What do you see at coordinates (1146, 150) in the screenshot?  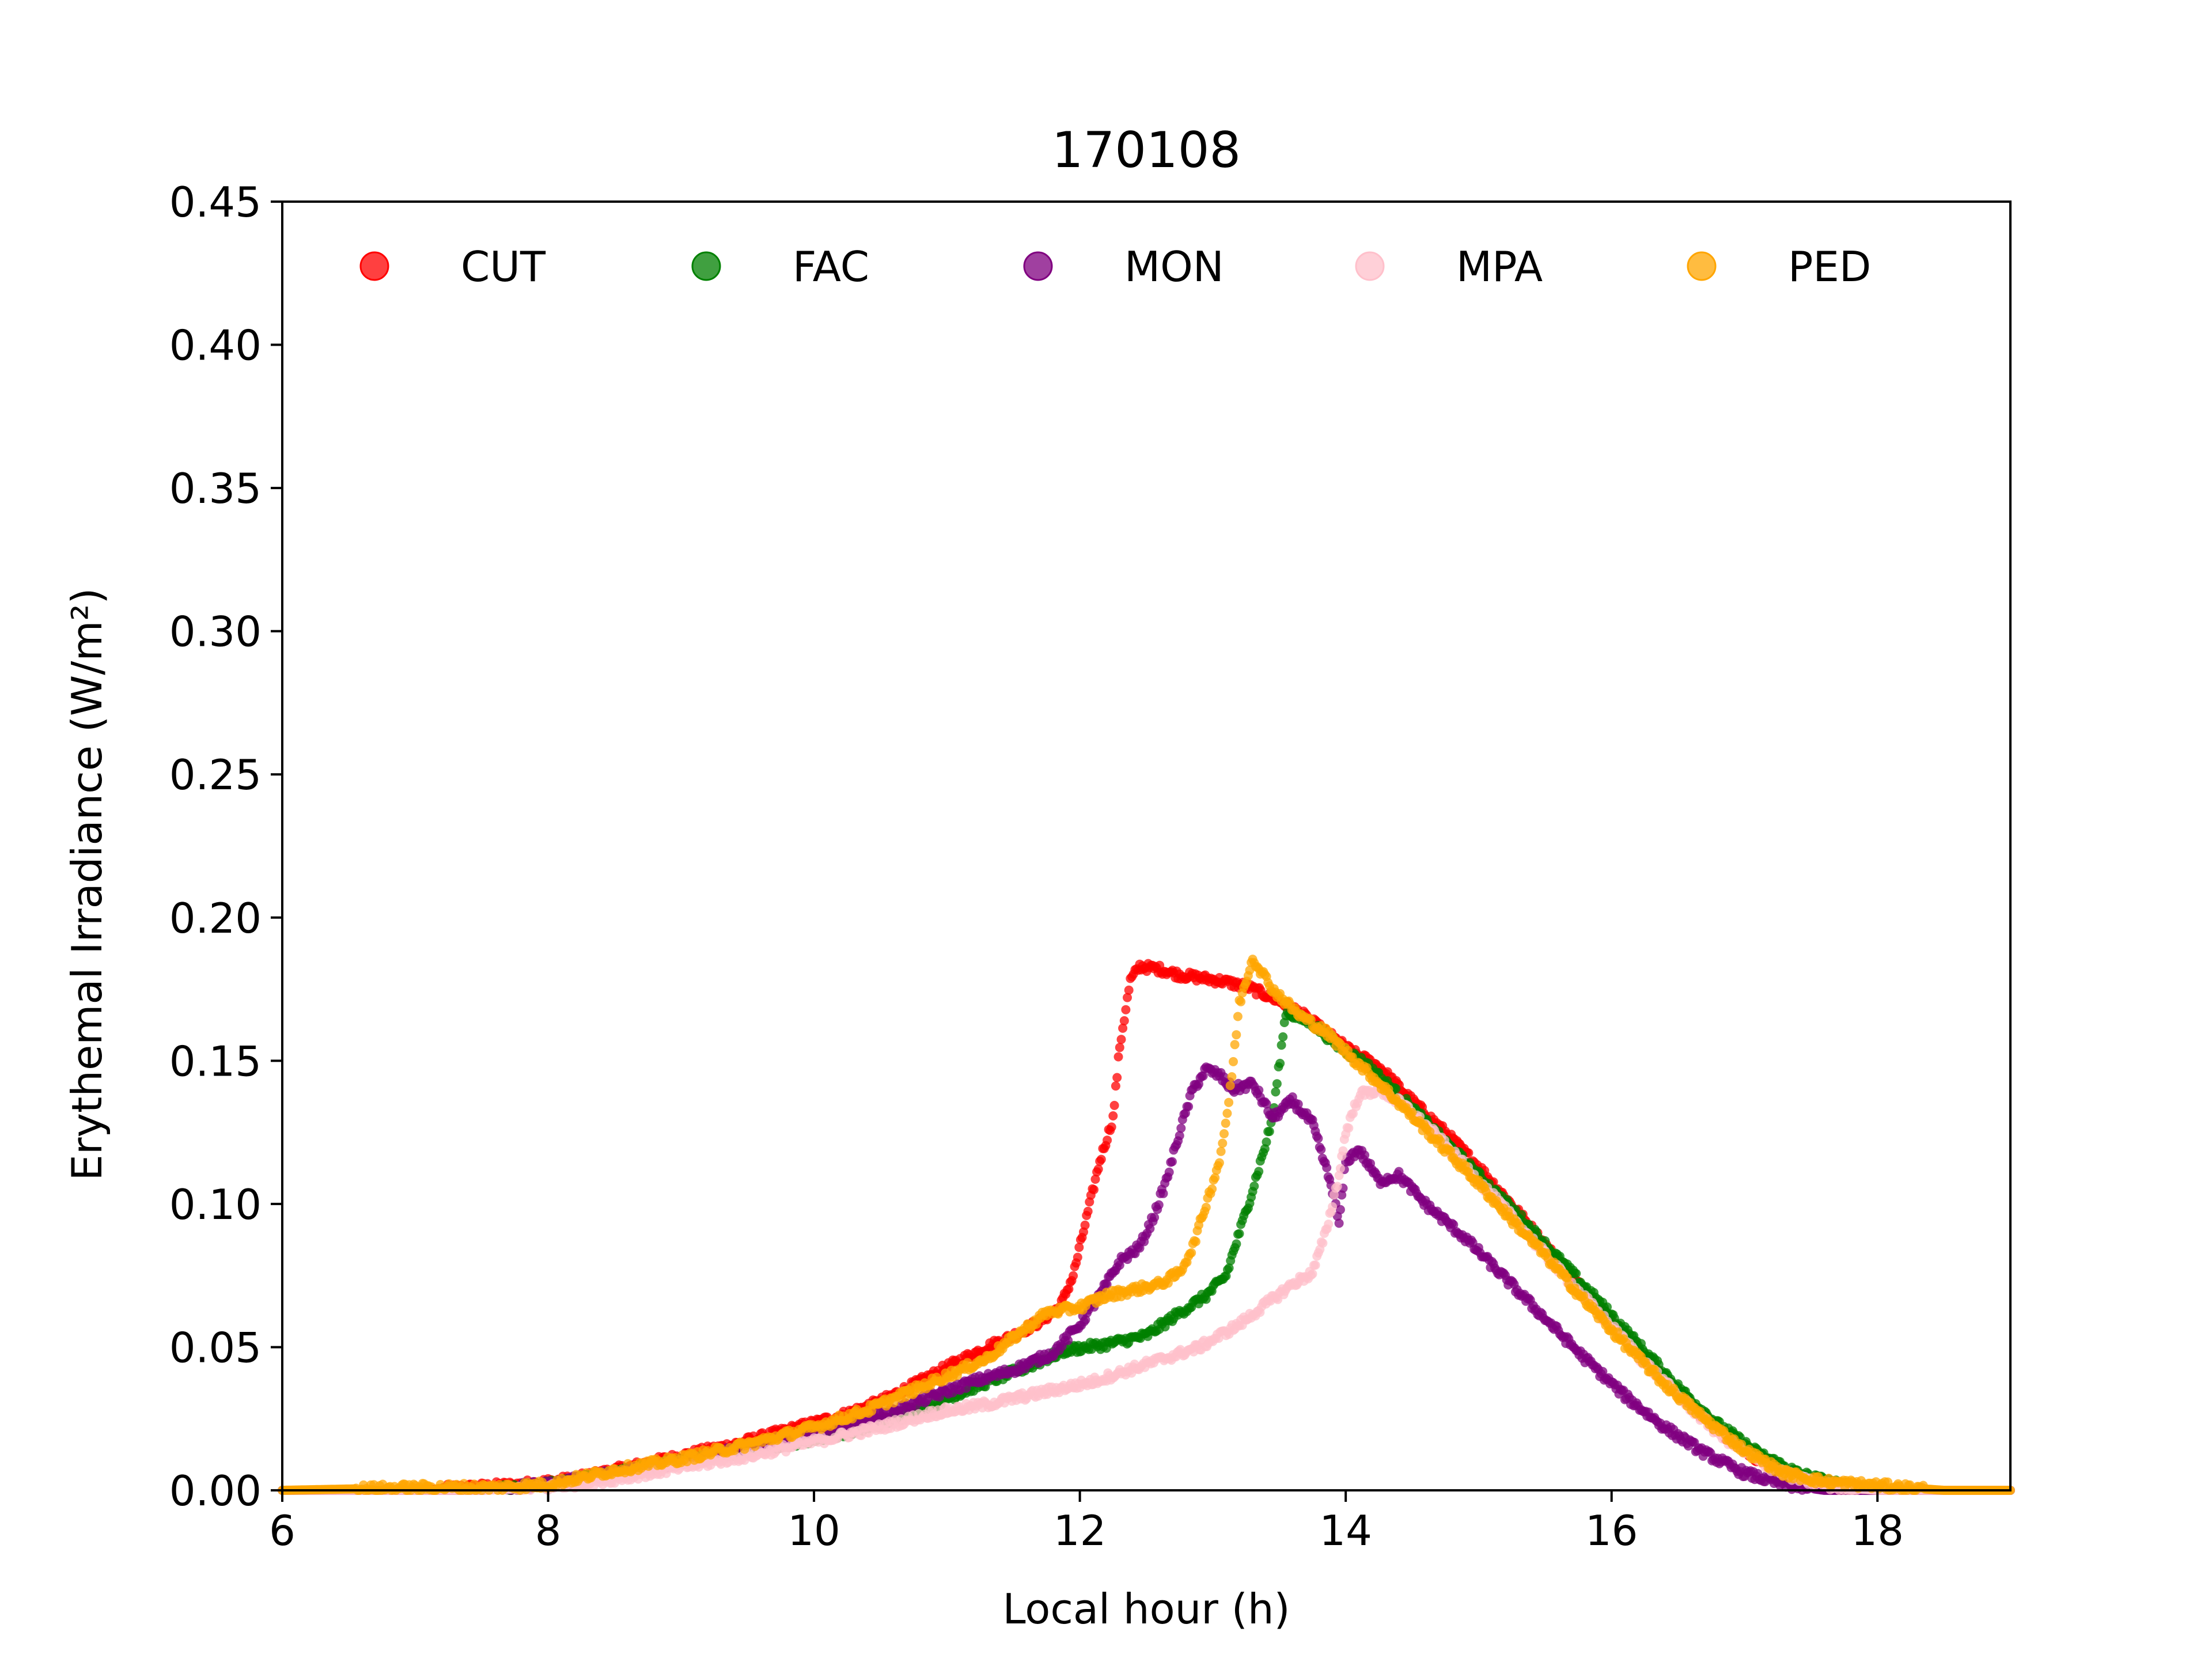 I see `chart-title: 170108` at bounding box center [1146, 150].